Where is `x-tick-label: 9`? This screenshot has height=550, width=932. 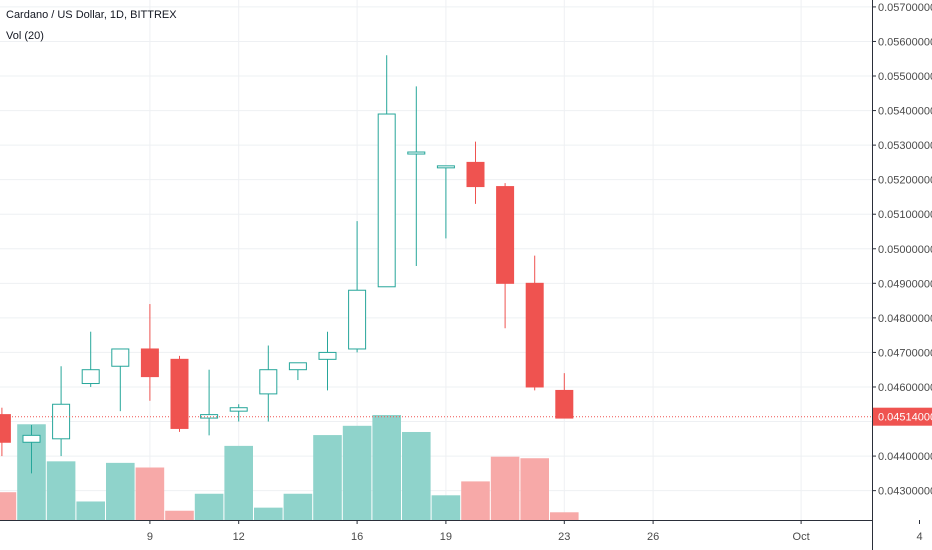
x-tick-label: 9 is located at coordinates (150, 537).